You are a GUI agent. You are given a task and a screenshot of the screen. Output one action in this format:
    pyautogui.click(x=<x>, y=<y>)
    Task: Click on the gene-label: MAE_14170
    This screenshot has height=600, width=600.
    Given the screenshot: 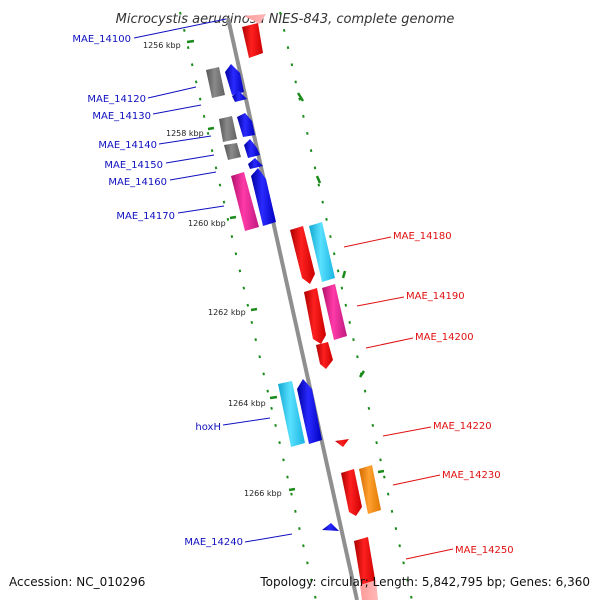 What is the action you would take?
    pyautogui.click(x=145, y=216)
    